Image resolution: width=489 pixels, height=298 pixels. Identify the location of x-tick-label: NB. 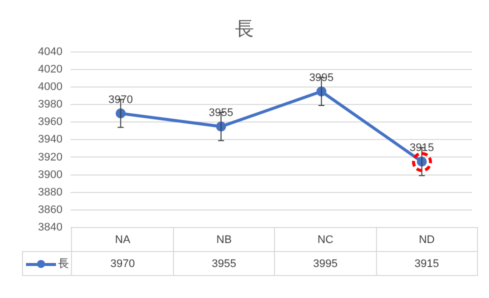
(224, 240).